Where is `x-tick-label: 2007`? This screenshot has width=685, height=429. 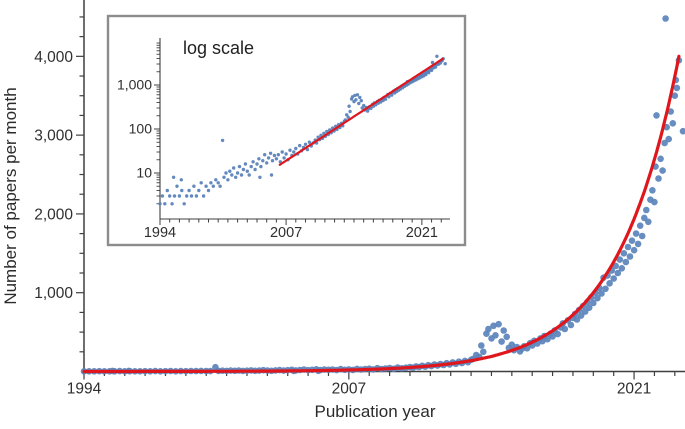
x-tick-label: 2007 is located at coordinates (349, 389).